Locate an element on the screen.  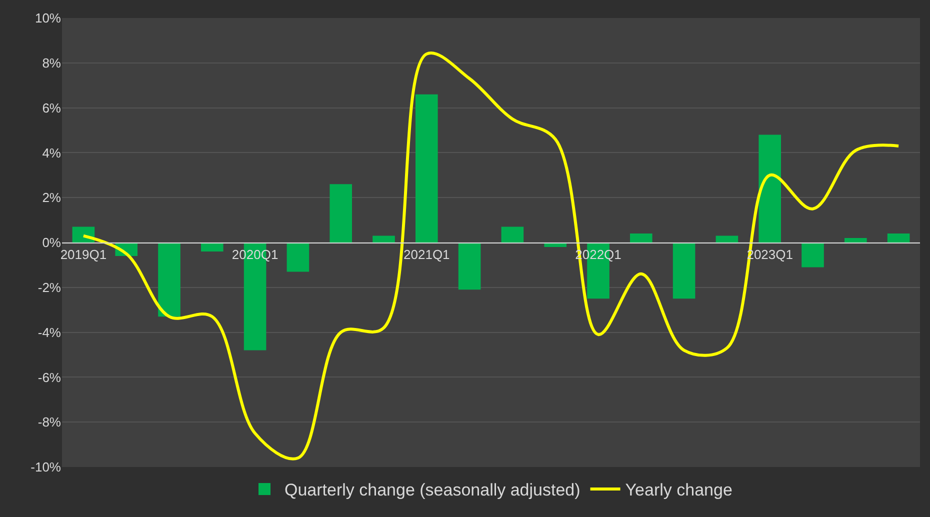
y-tick-label: 4% is located at coordinates (52, 152).